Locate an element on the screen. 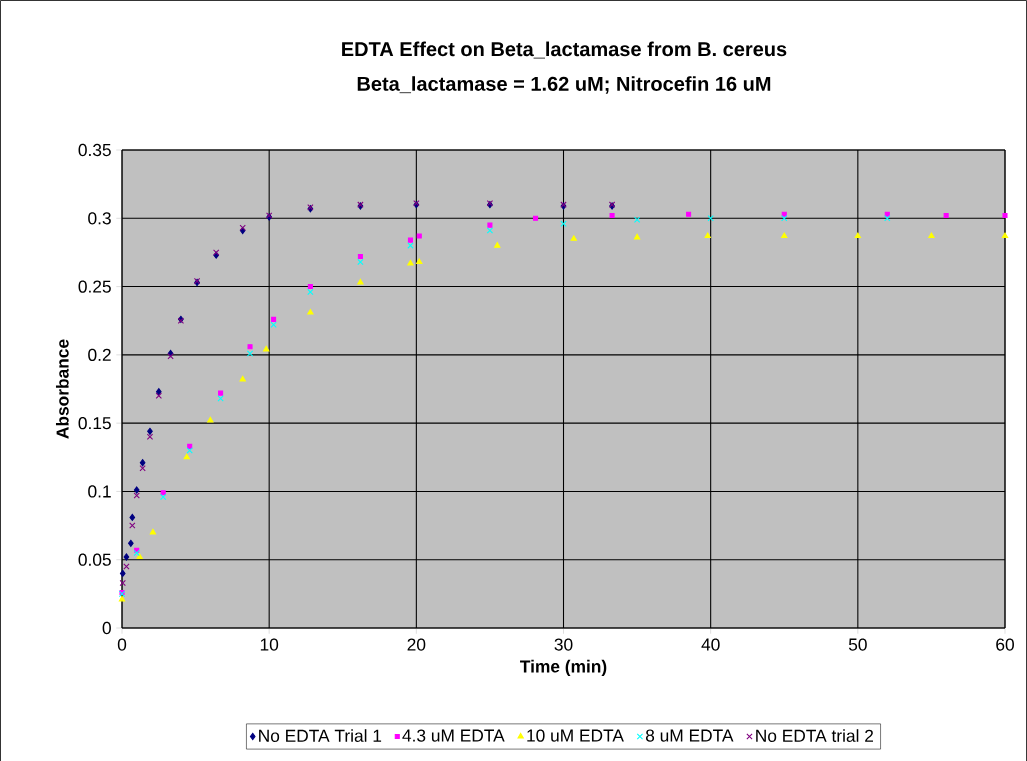  chart-title: EDTA Effect on Beta_lactamase from B. cereus is located at coordinates (564, 50).